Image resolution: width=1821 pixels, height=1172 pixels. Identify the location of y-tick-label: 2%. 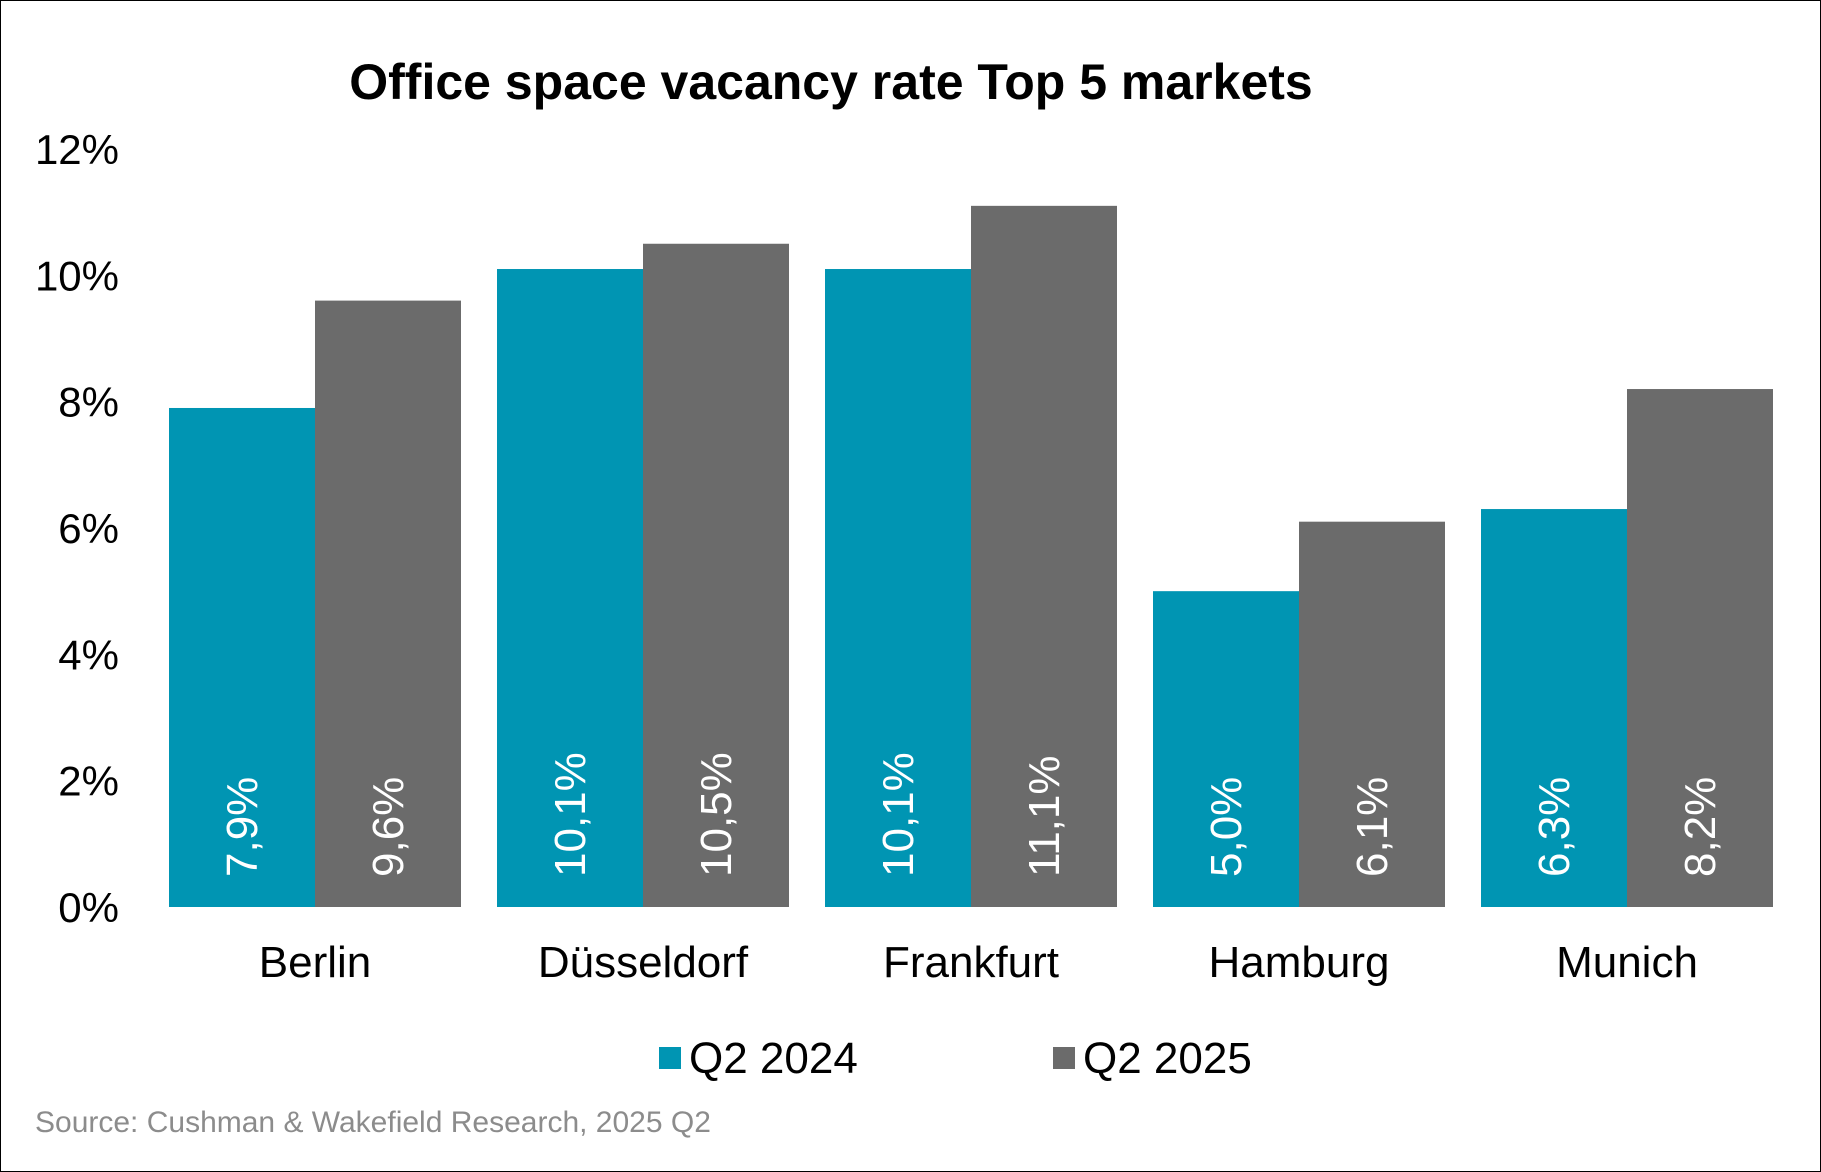
(88, 781).